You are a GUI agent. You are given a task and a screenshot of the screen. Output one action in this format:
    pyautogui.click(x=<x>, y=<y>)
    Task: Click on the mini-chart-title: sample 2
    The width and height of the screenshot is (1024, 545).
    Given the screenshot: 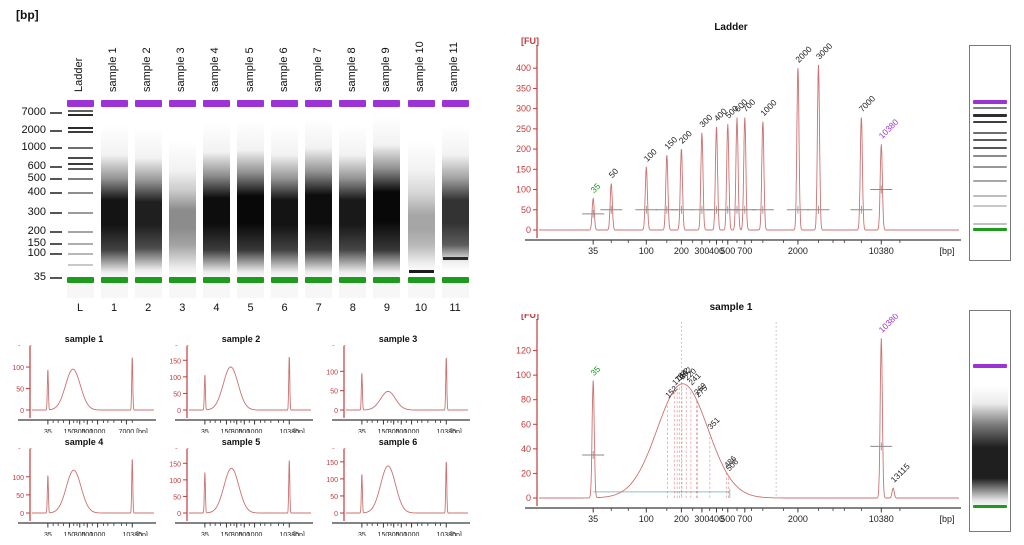 What is the action you would take?
    pyautogui.click(x=241, y=339)
    